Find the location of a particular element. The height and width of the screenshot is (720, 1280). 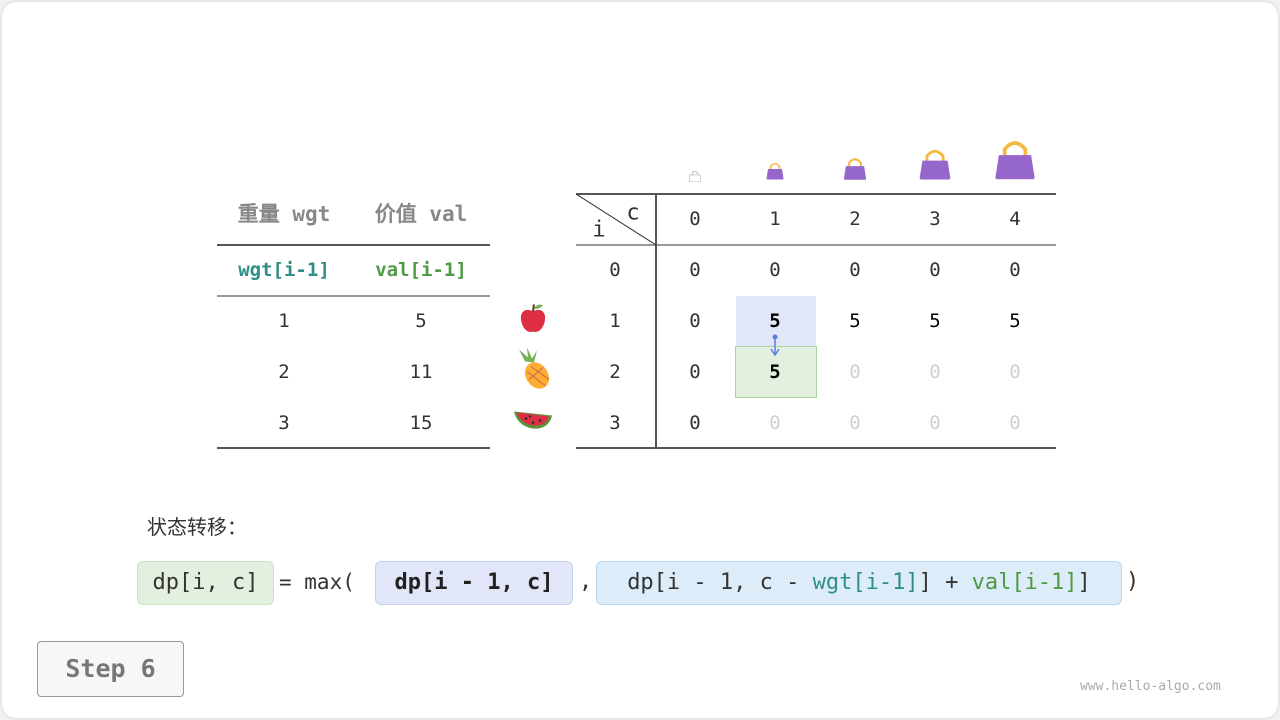

corner-col-label: c is located at coordinates (633, 213).